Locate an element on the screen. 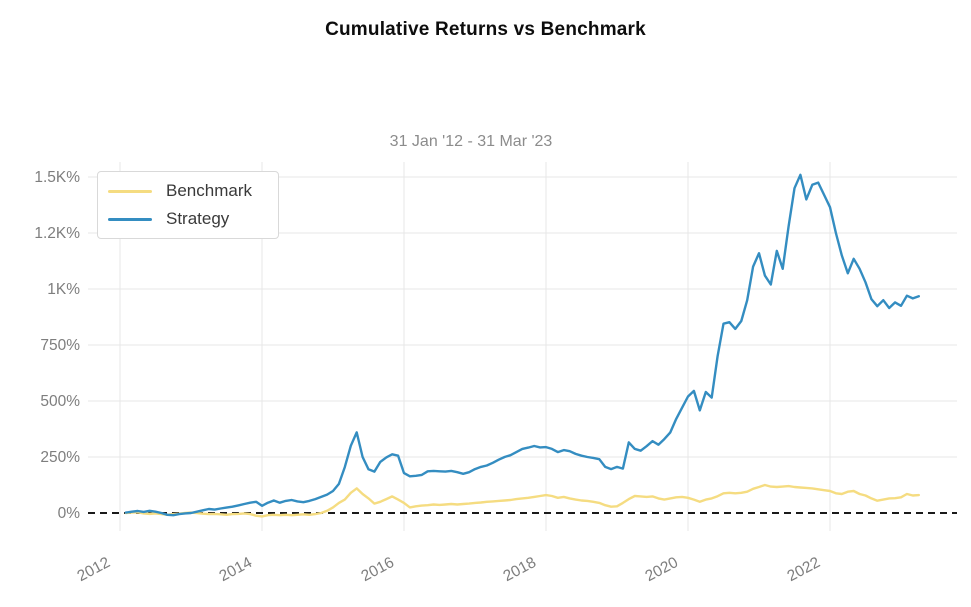 The height and width of the screenshot is (607, 971). y-tick-label: 1K% is located at coordinates (63, 289).